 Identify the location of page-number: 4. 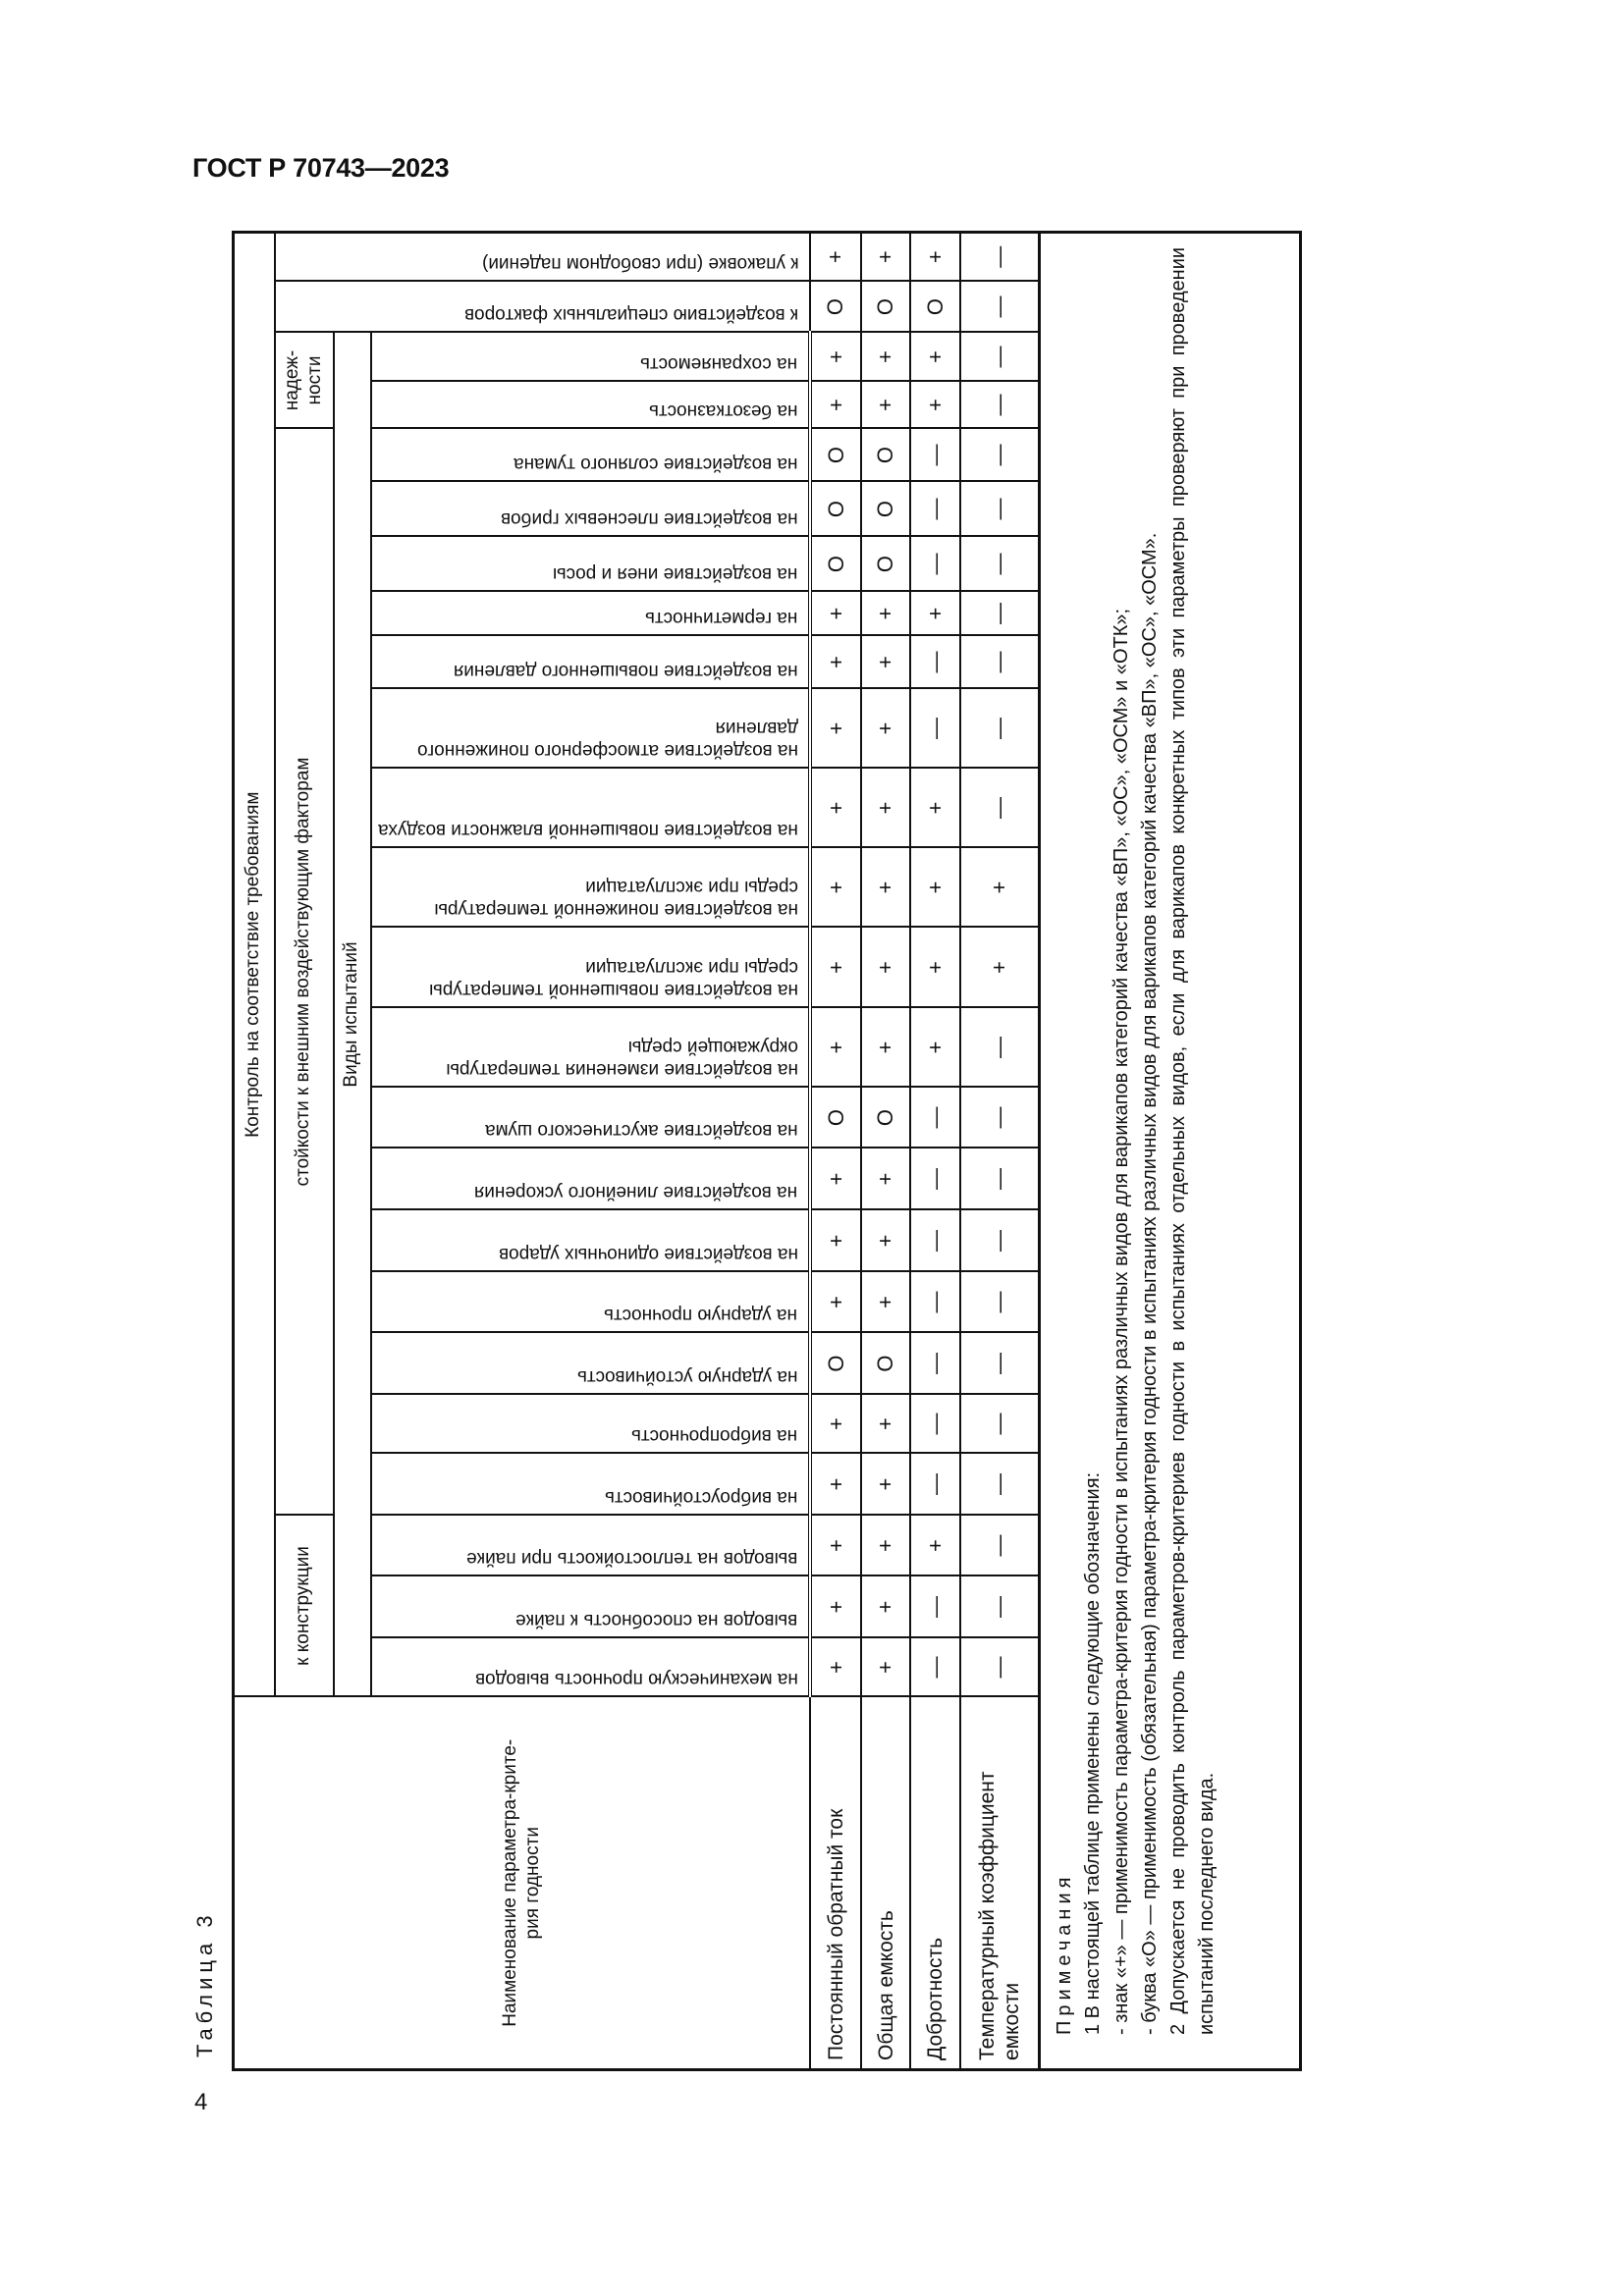
(201, 2102).